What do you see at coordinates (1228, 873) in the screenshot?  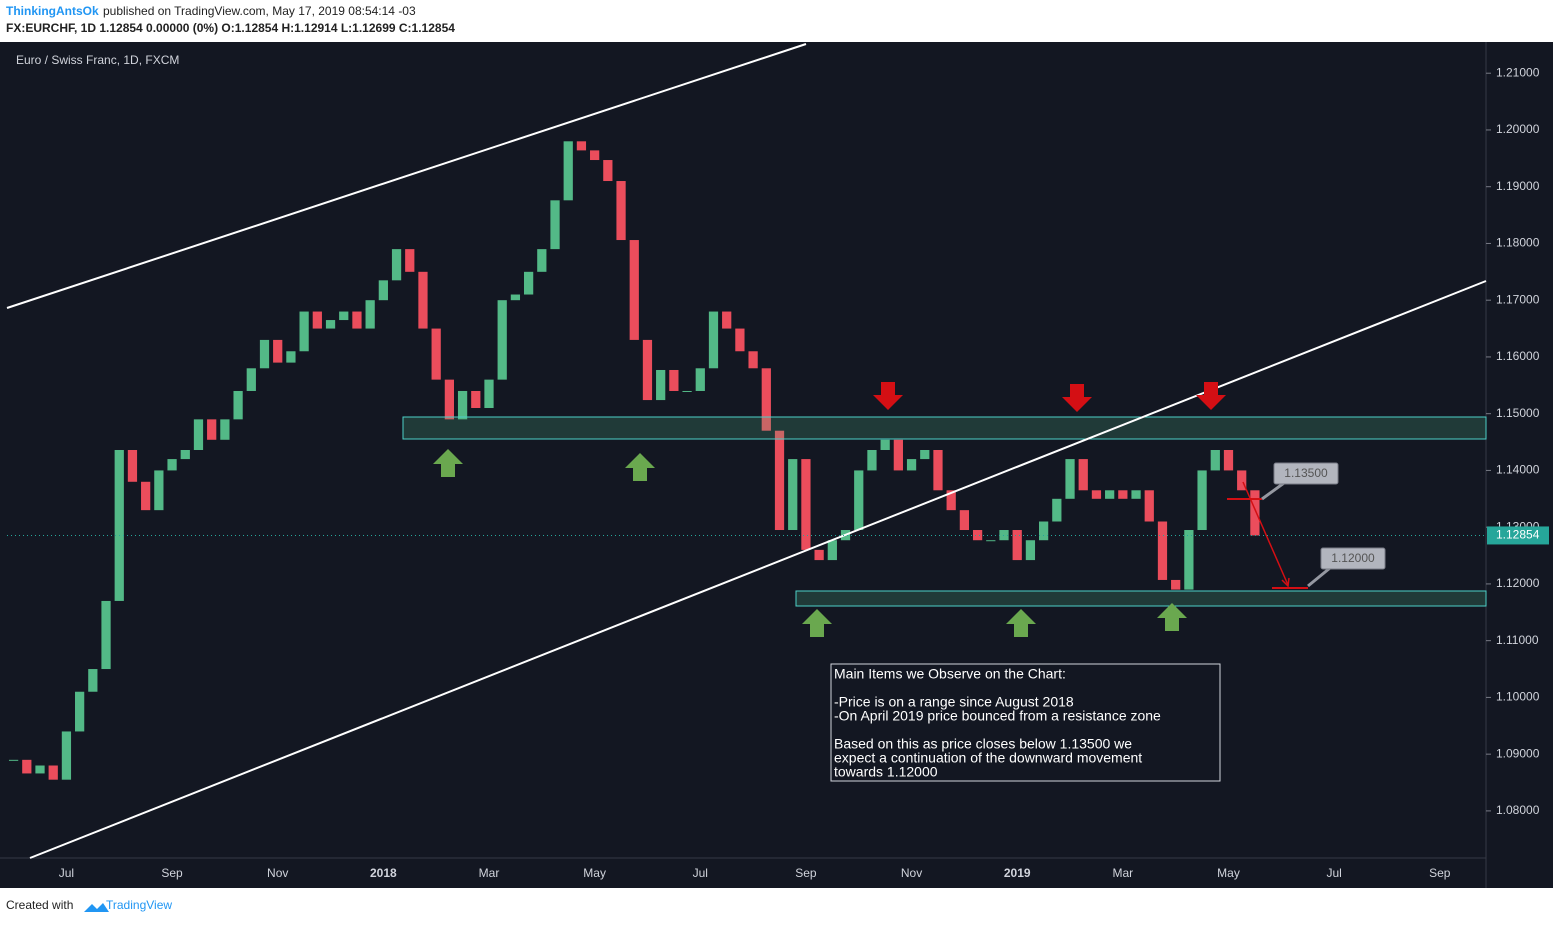 I see `x-tick-label: May` at bounding box center [1228, 873].